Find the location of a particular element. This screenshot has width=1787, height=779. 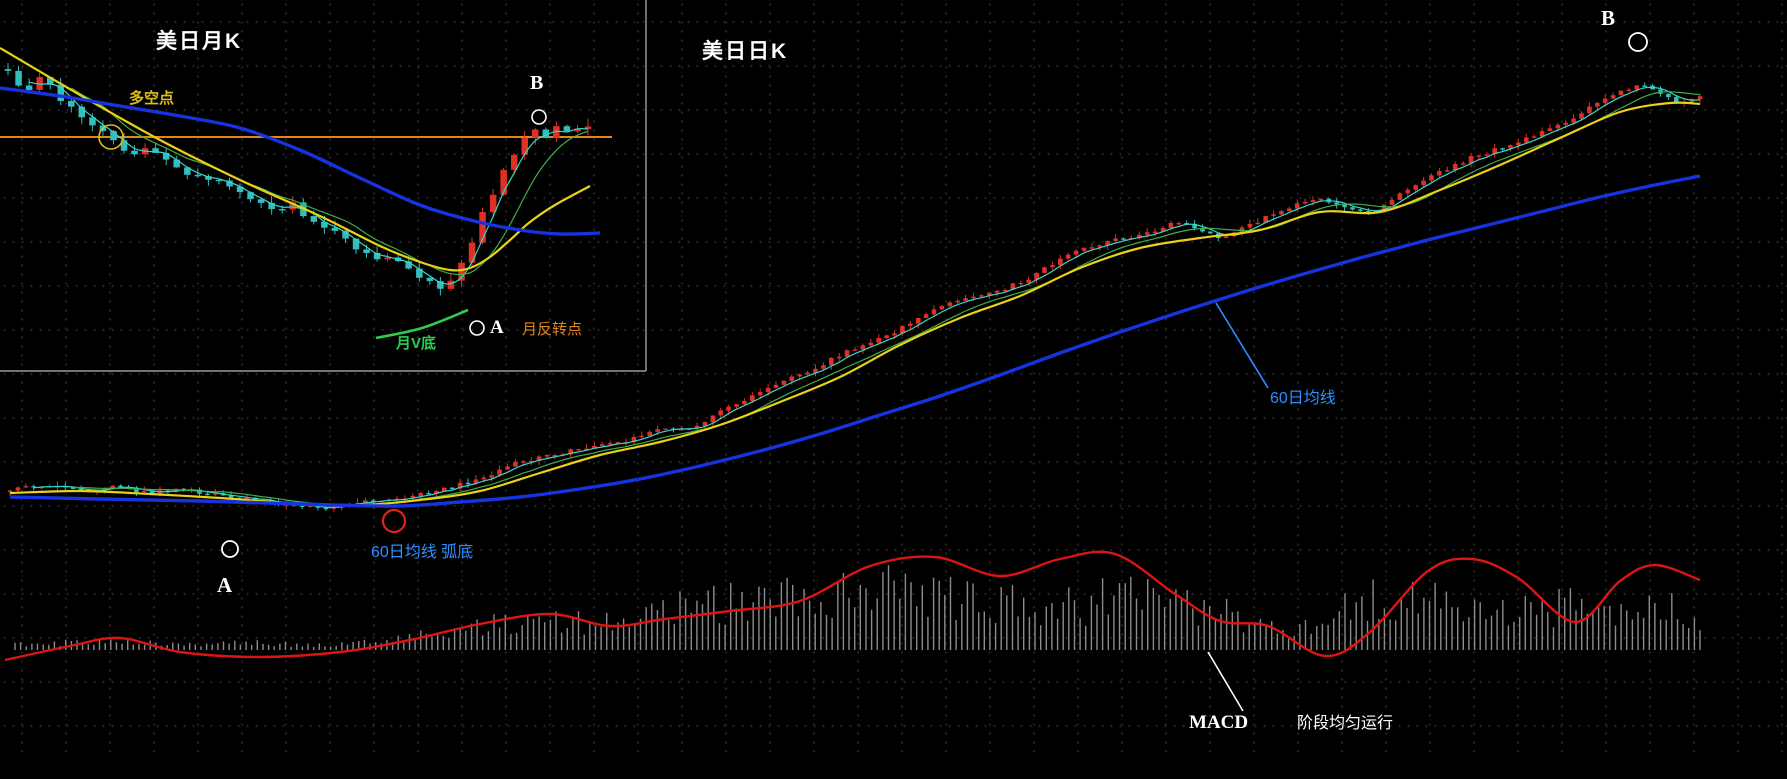

fanzhuandian-label: 月反转点 is located at coordinates (552, 329).